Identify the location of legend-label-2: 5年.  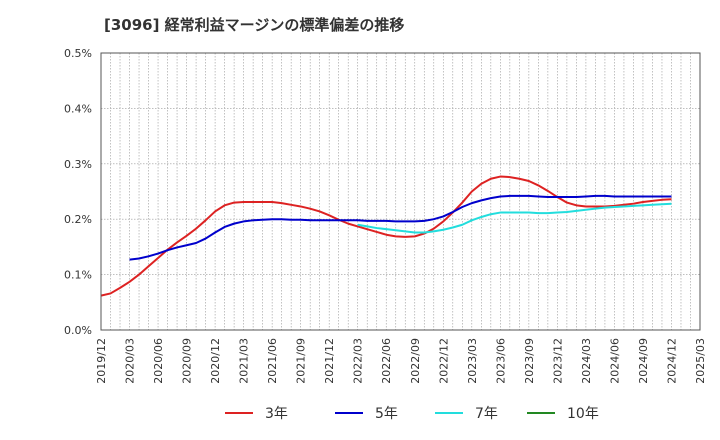
(386, 414).